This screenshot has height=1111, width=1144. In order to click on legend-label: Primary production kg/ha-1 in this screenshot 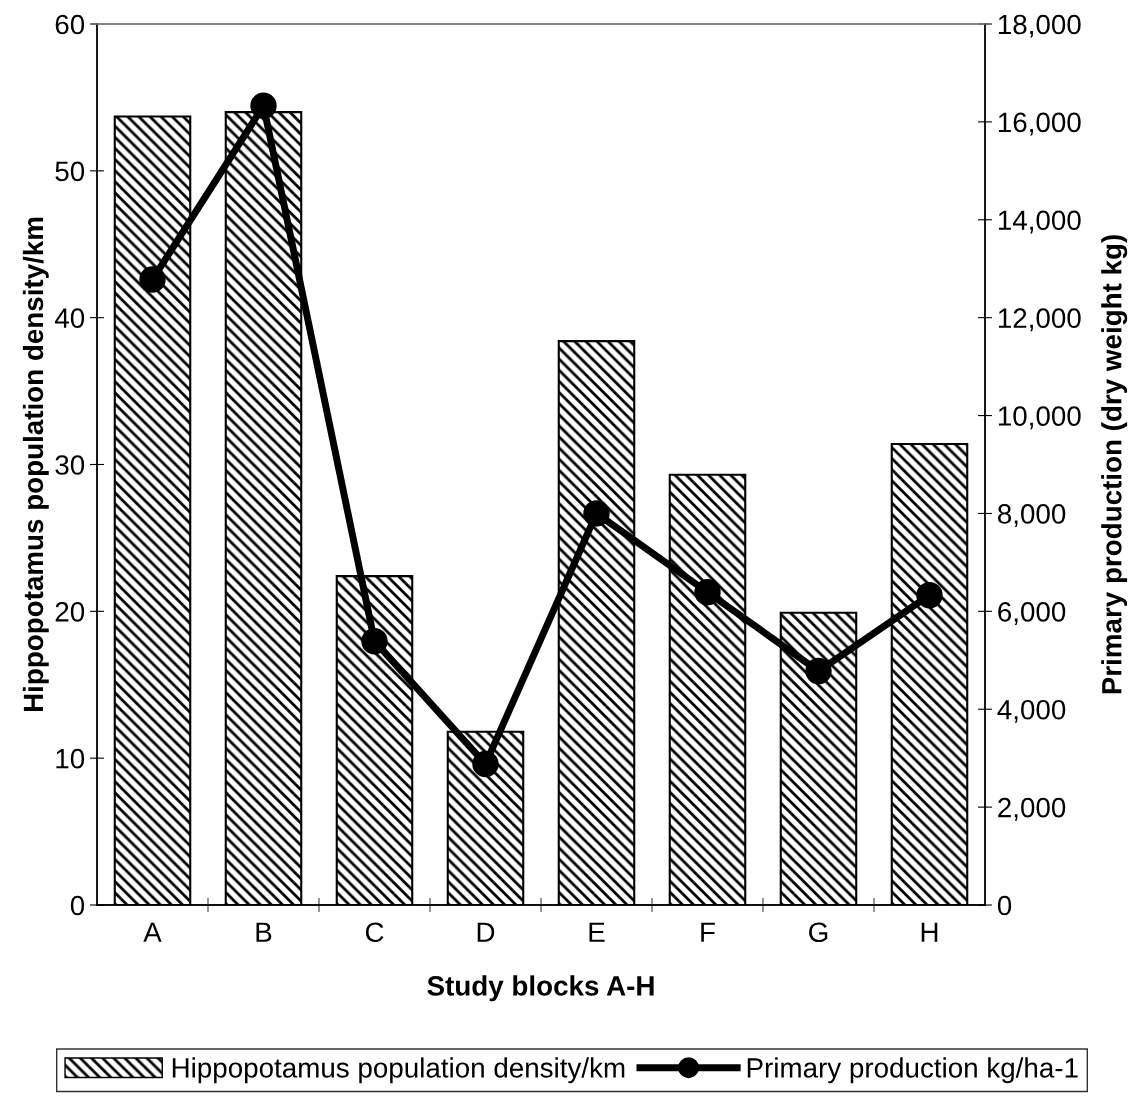, I will do `click(912, 1070)`.